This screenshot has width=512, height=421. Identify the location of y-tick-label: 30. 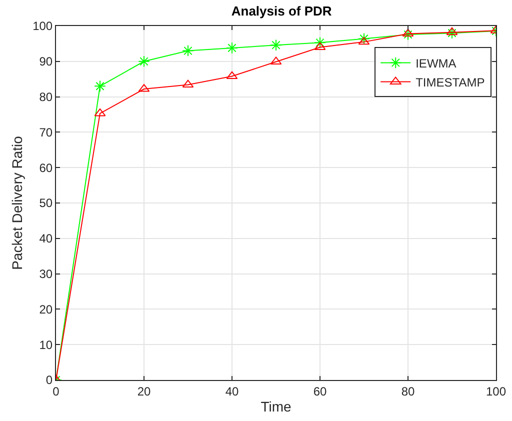
(46, 274).